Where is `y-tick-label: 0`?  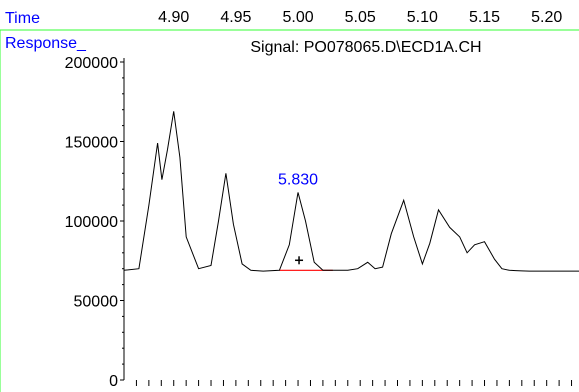 y-tick-label: 0 is located at coordinates (113, 381).